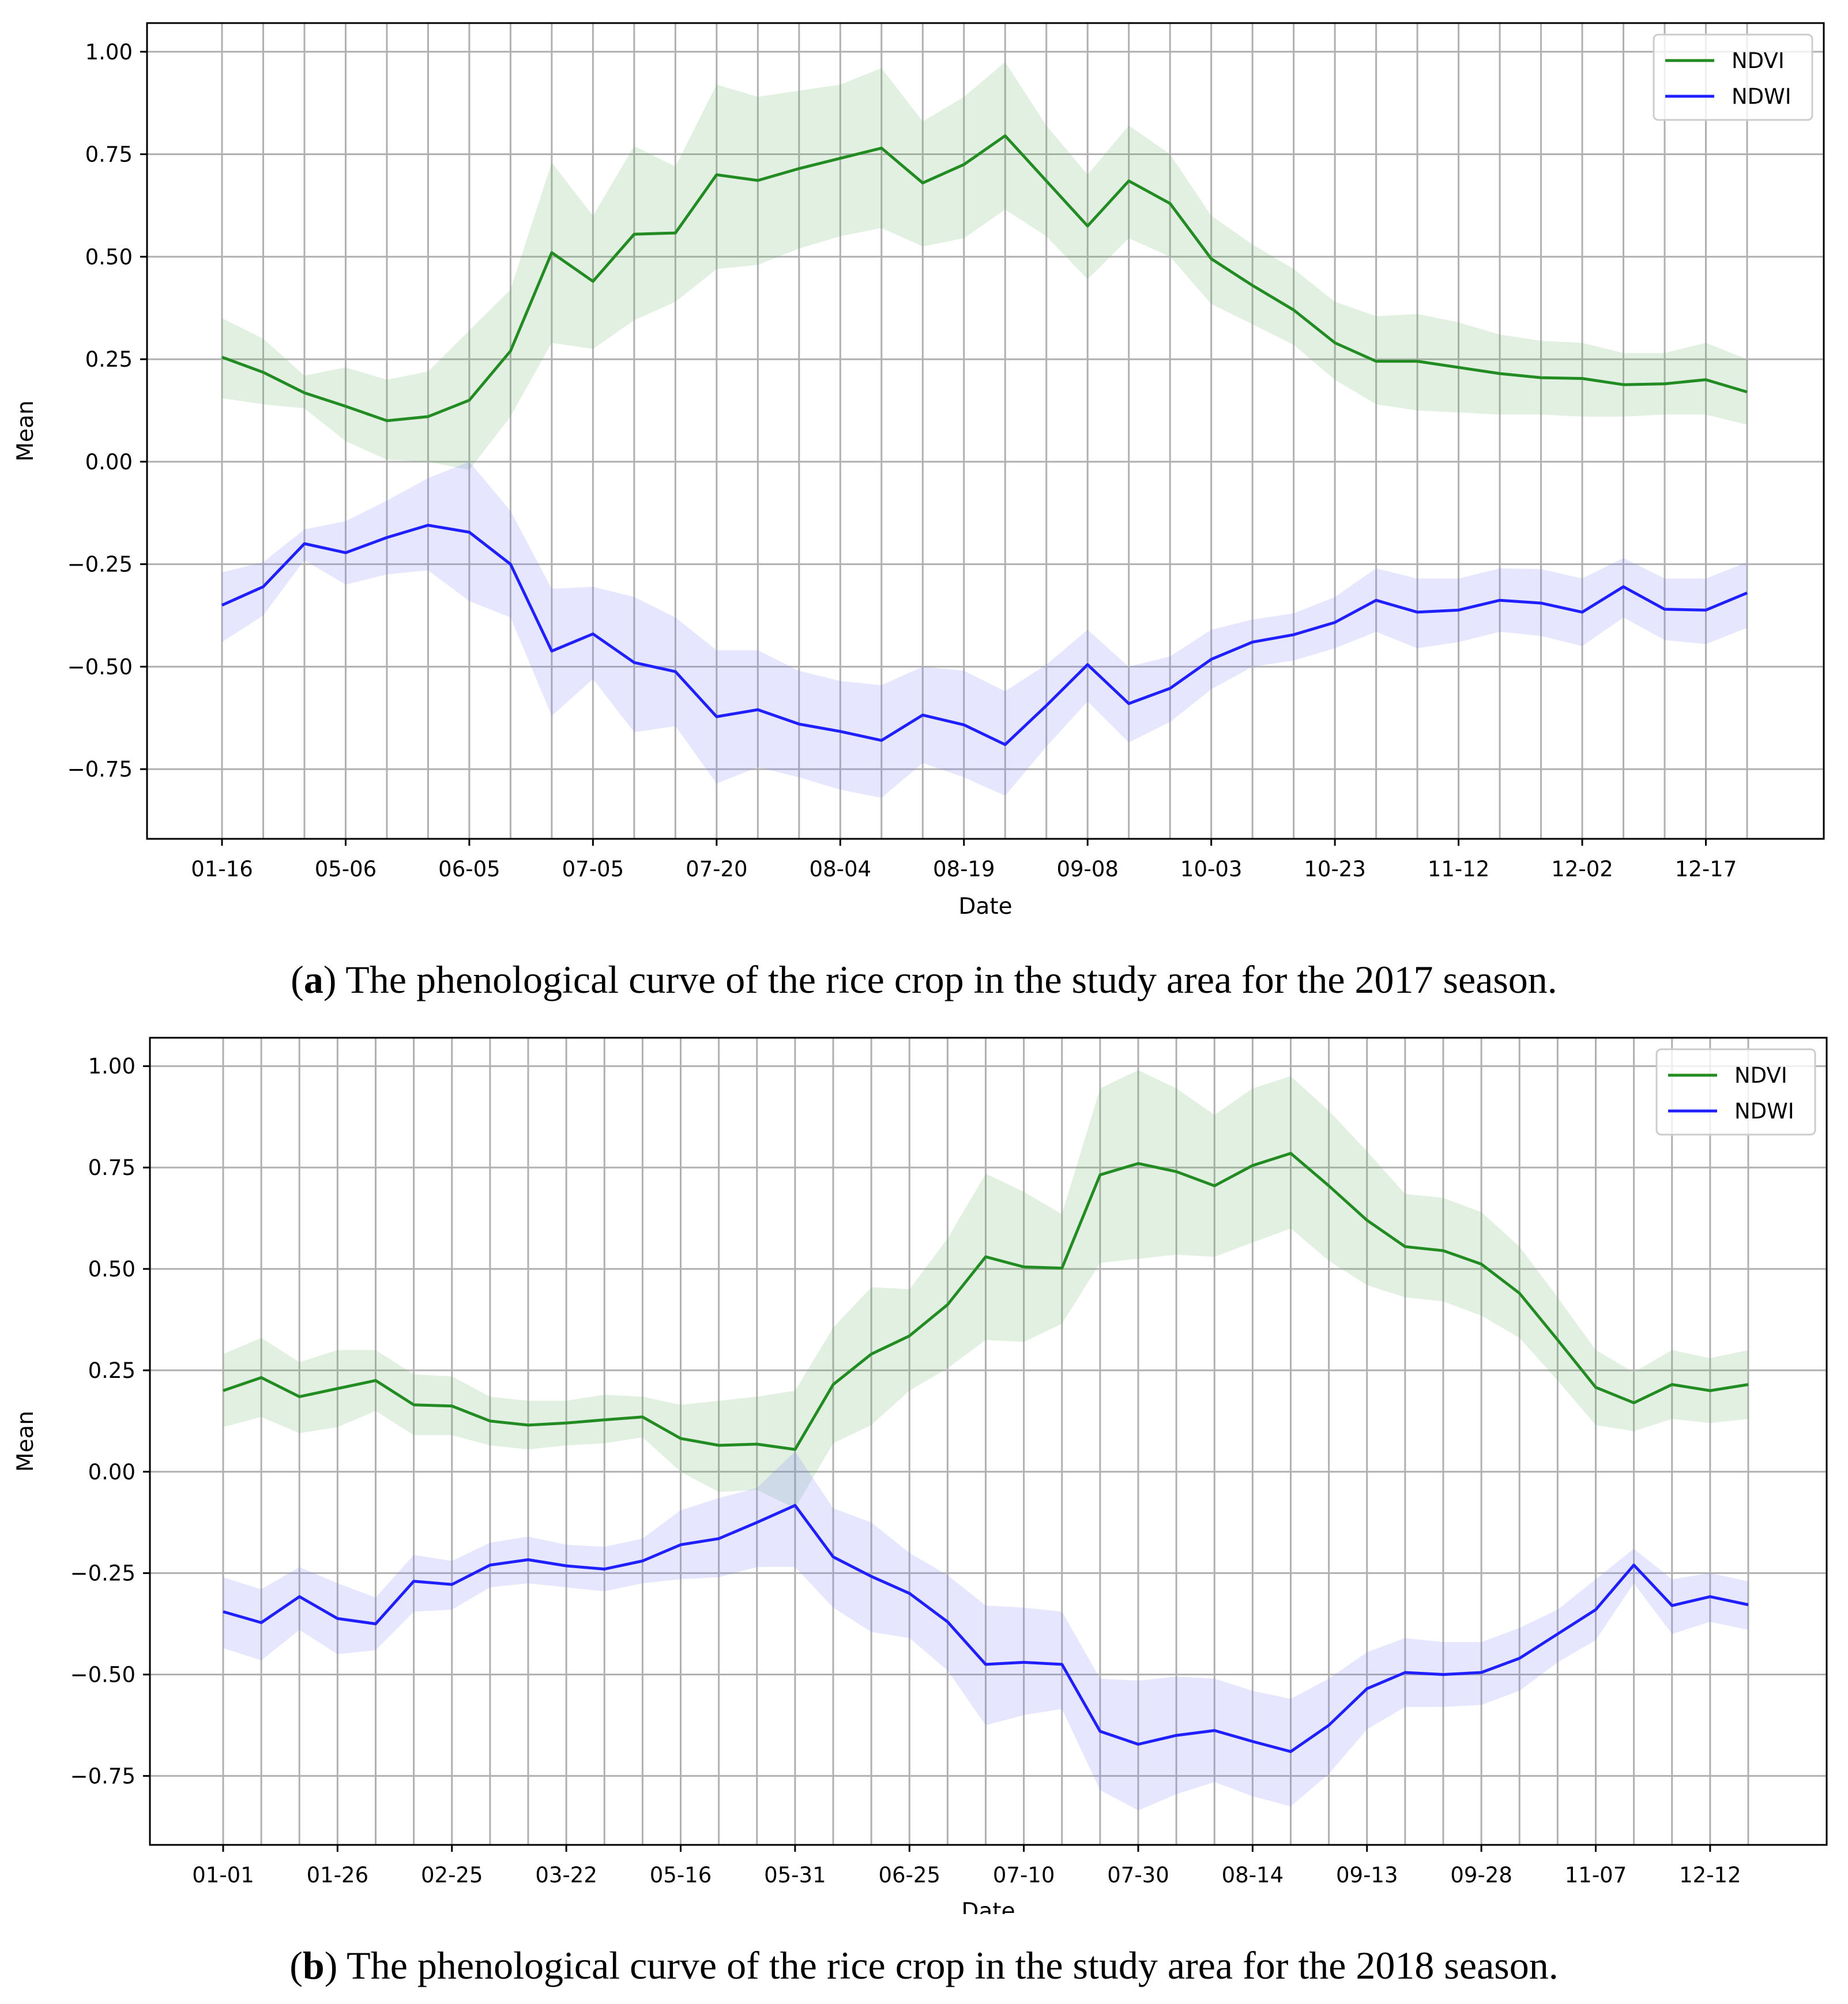 This screenshot has width=1848, height=2004. What do you see at coordinates (313, 980) in the screenshot?
I see `caption-a-label: a` at bounding box center [313, 980].